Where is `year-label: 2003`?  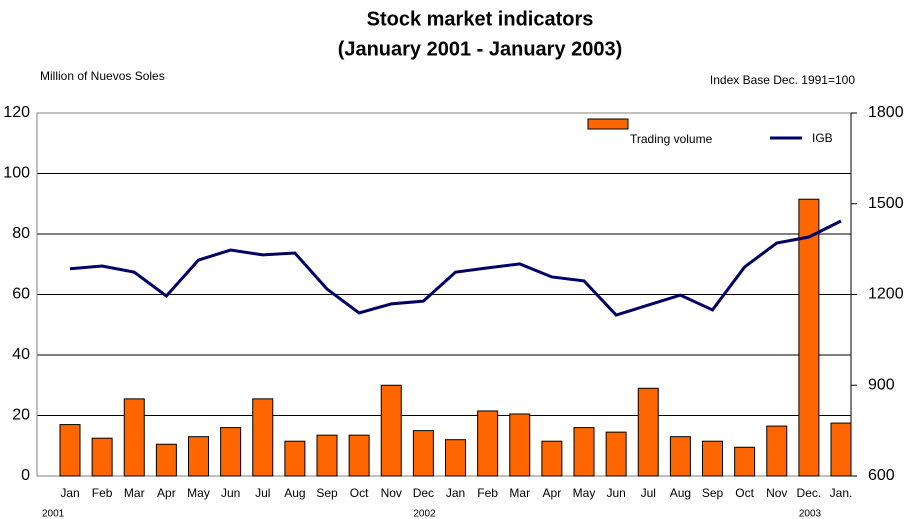 year-label: 2003 is located at coordinates (810, 514).